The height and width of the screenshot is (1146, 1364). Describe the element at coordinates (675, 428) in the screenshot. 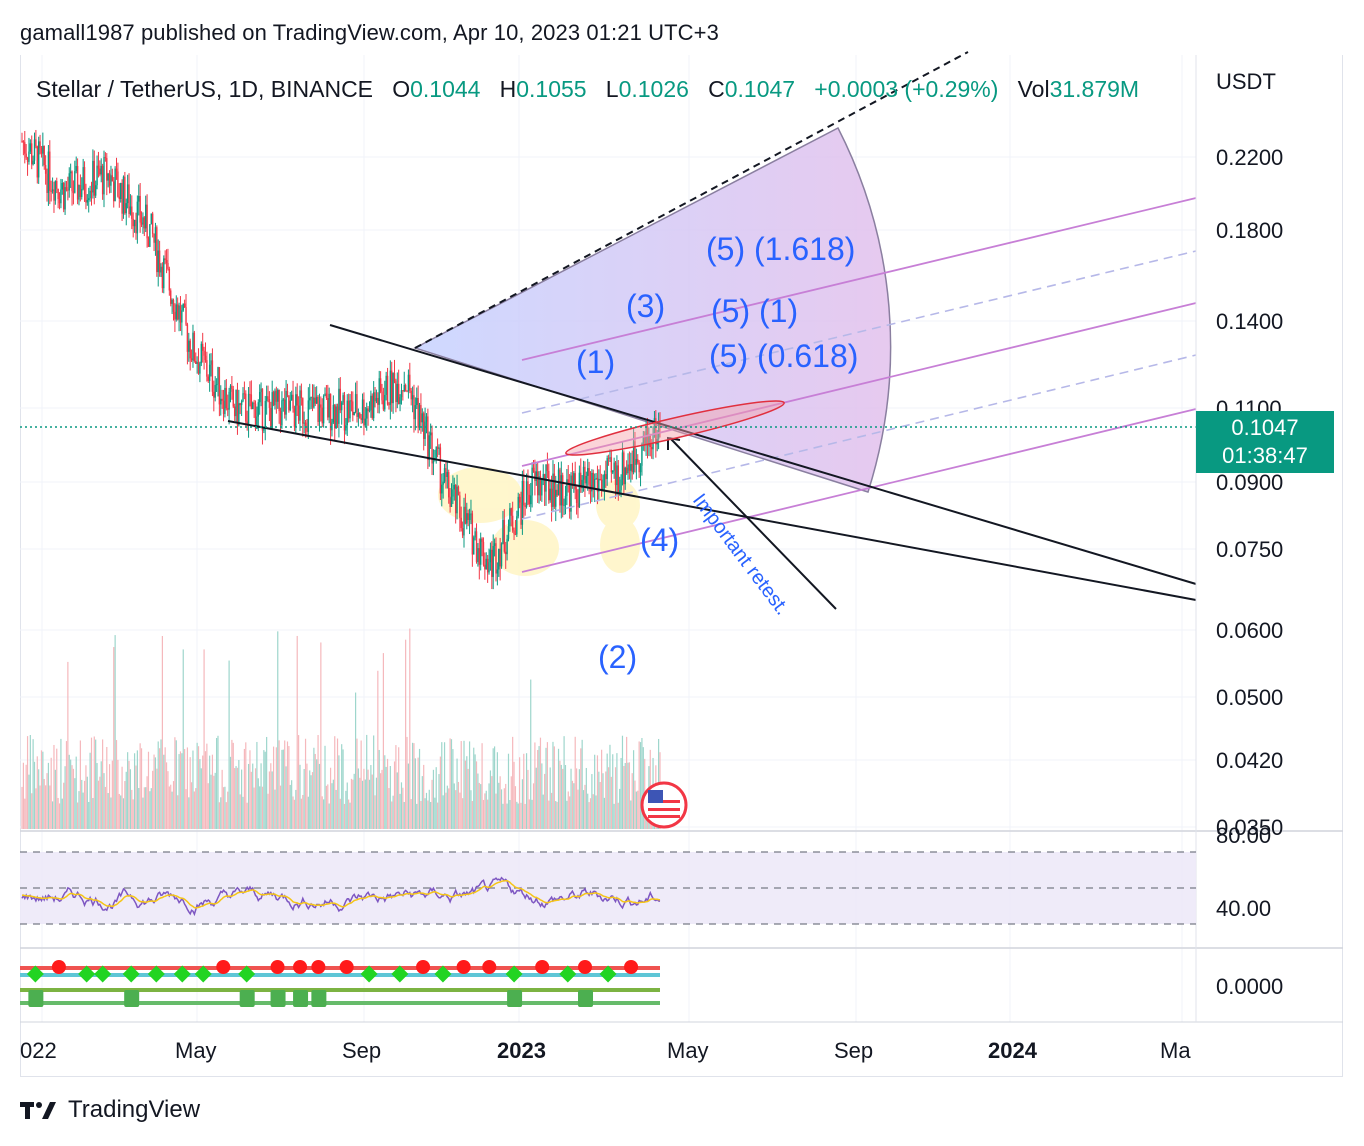

I see `breakout-ellipse` at that location.